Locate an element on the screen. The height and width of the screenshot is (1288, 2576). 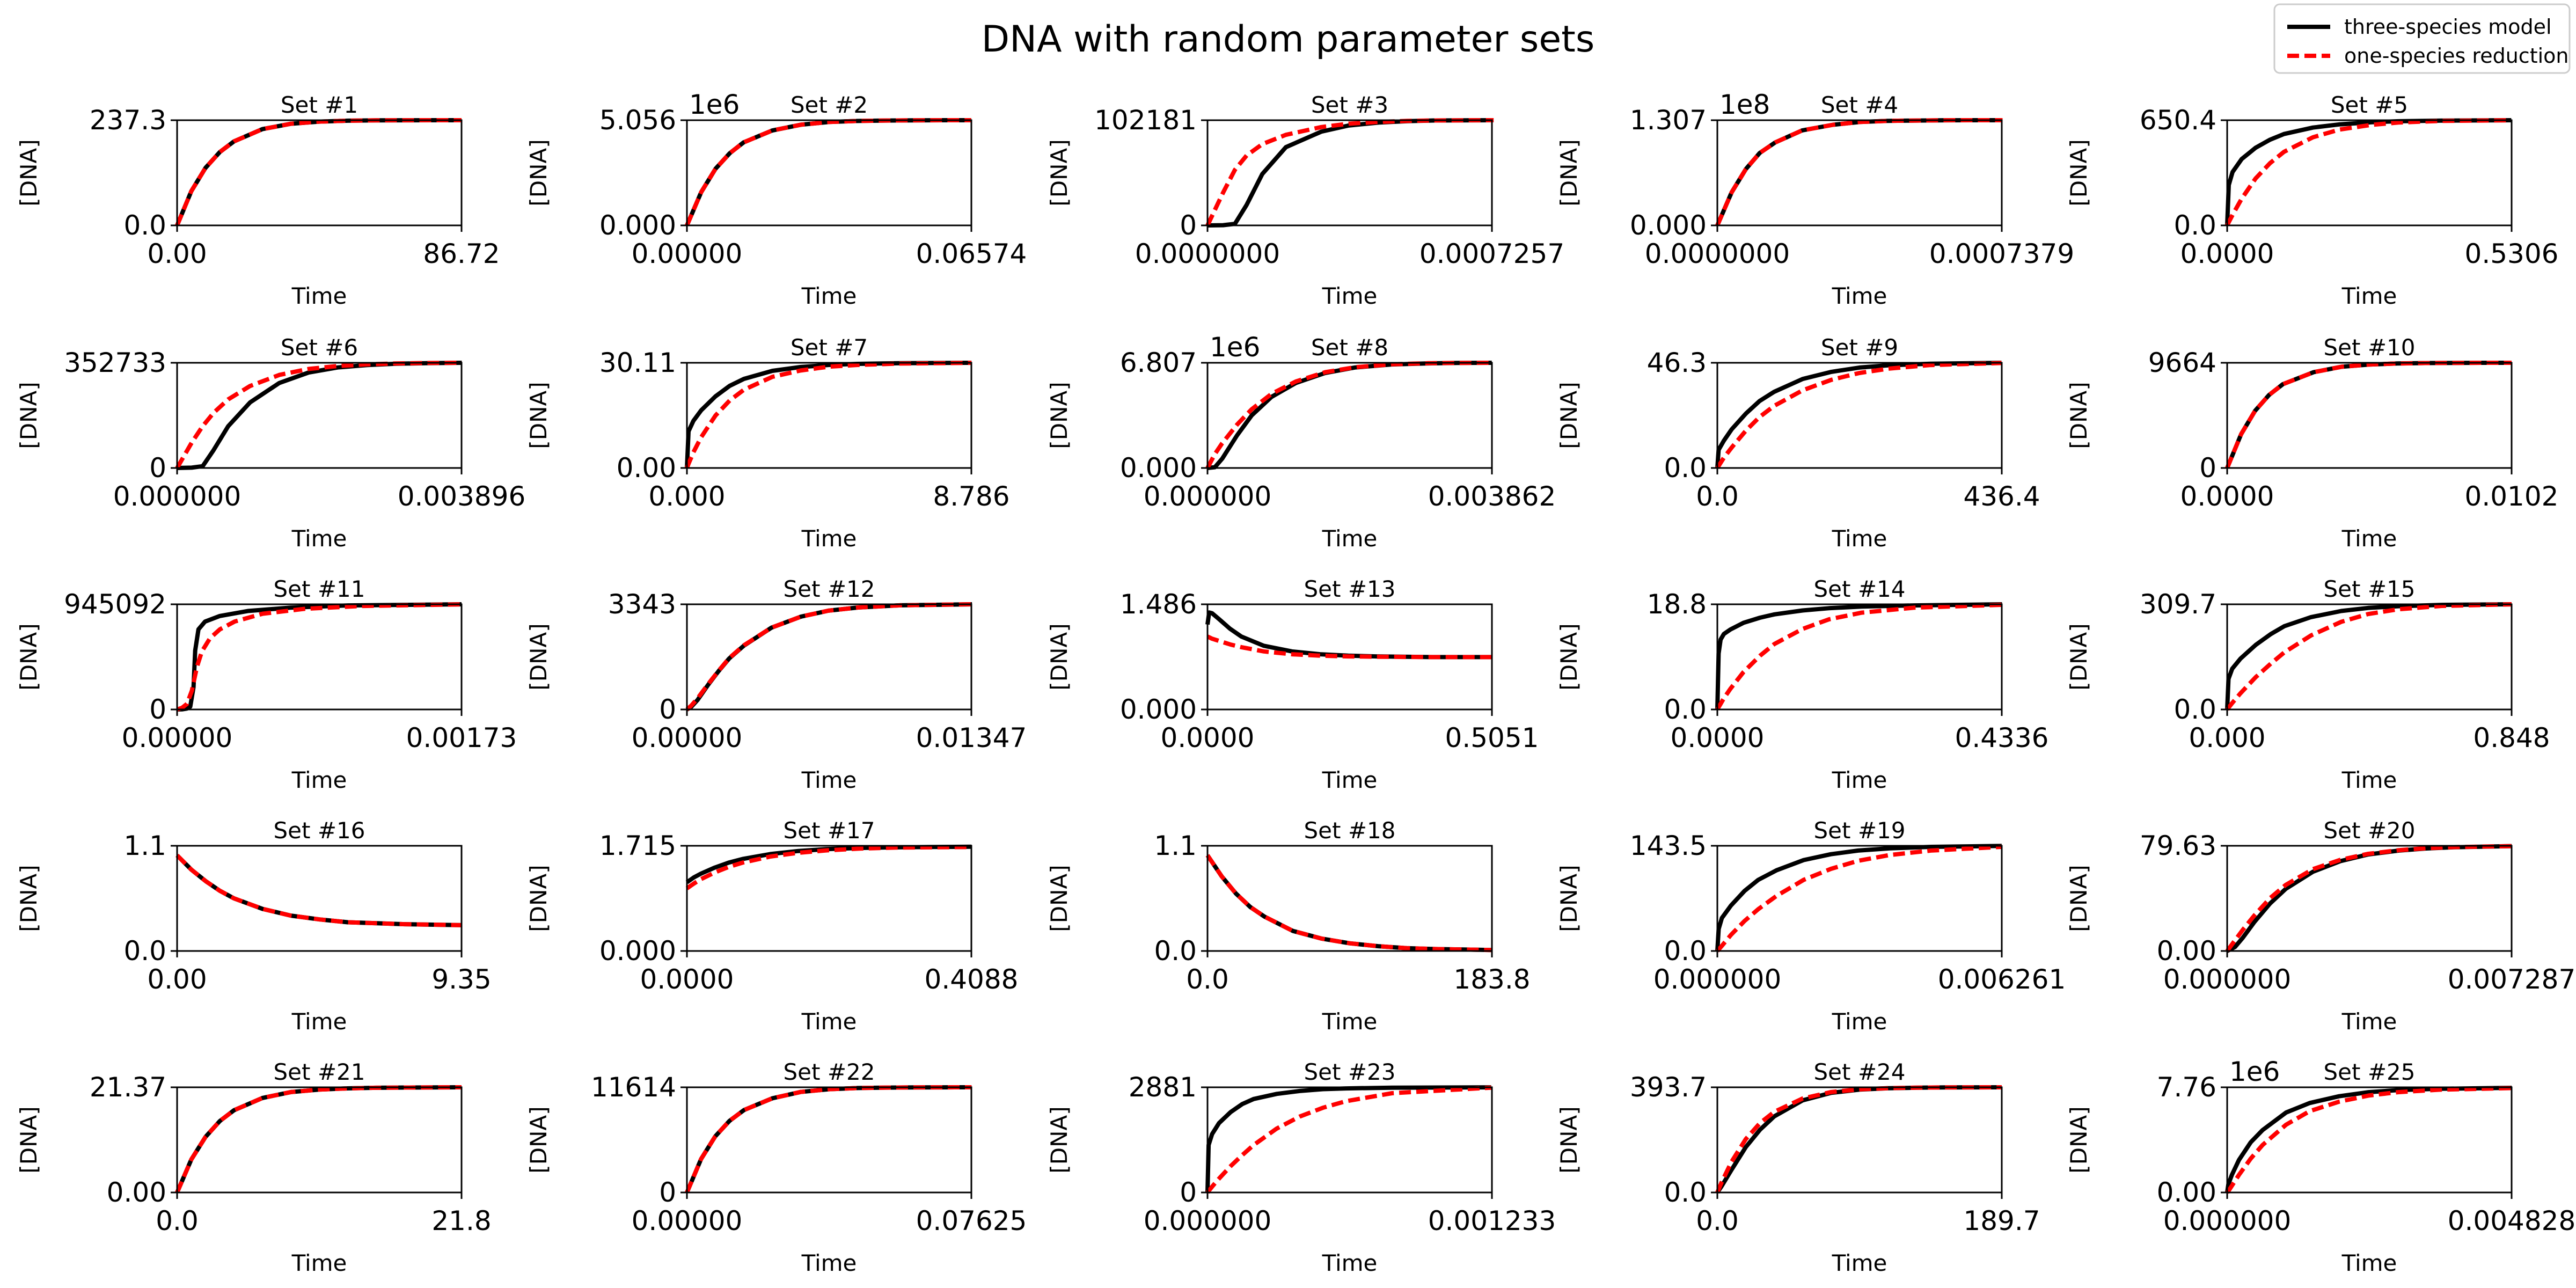
panel-22: 0.00000 0.07625 0 11614 Set #22 Time [DNA] is located at coordinates (776, 1167).